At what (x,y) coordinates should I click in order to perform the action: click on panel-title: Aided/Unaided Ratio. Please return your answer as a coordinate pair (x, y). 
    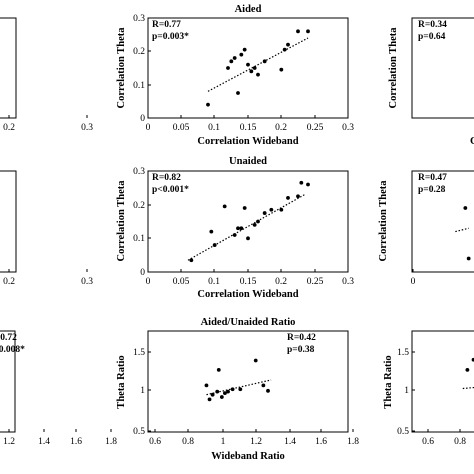
    Looking at the image, I should click on (248, 322).